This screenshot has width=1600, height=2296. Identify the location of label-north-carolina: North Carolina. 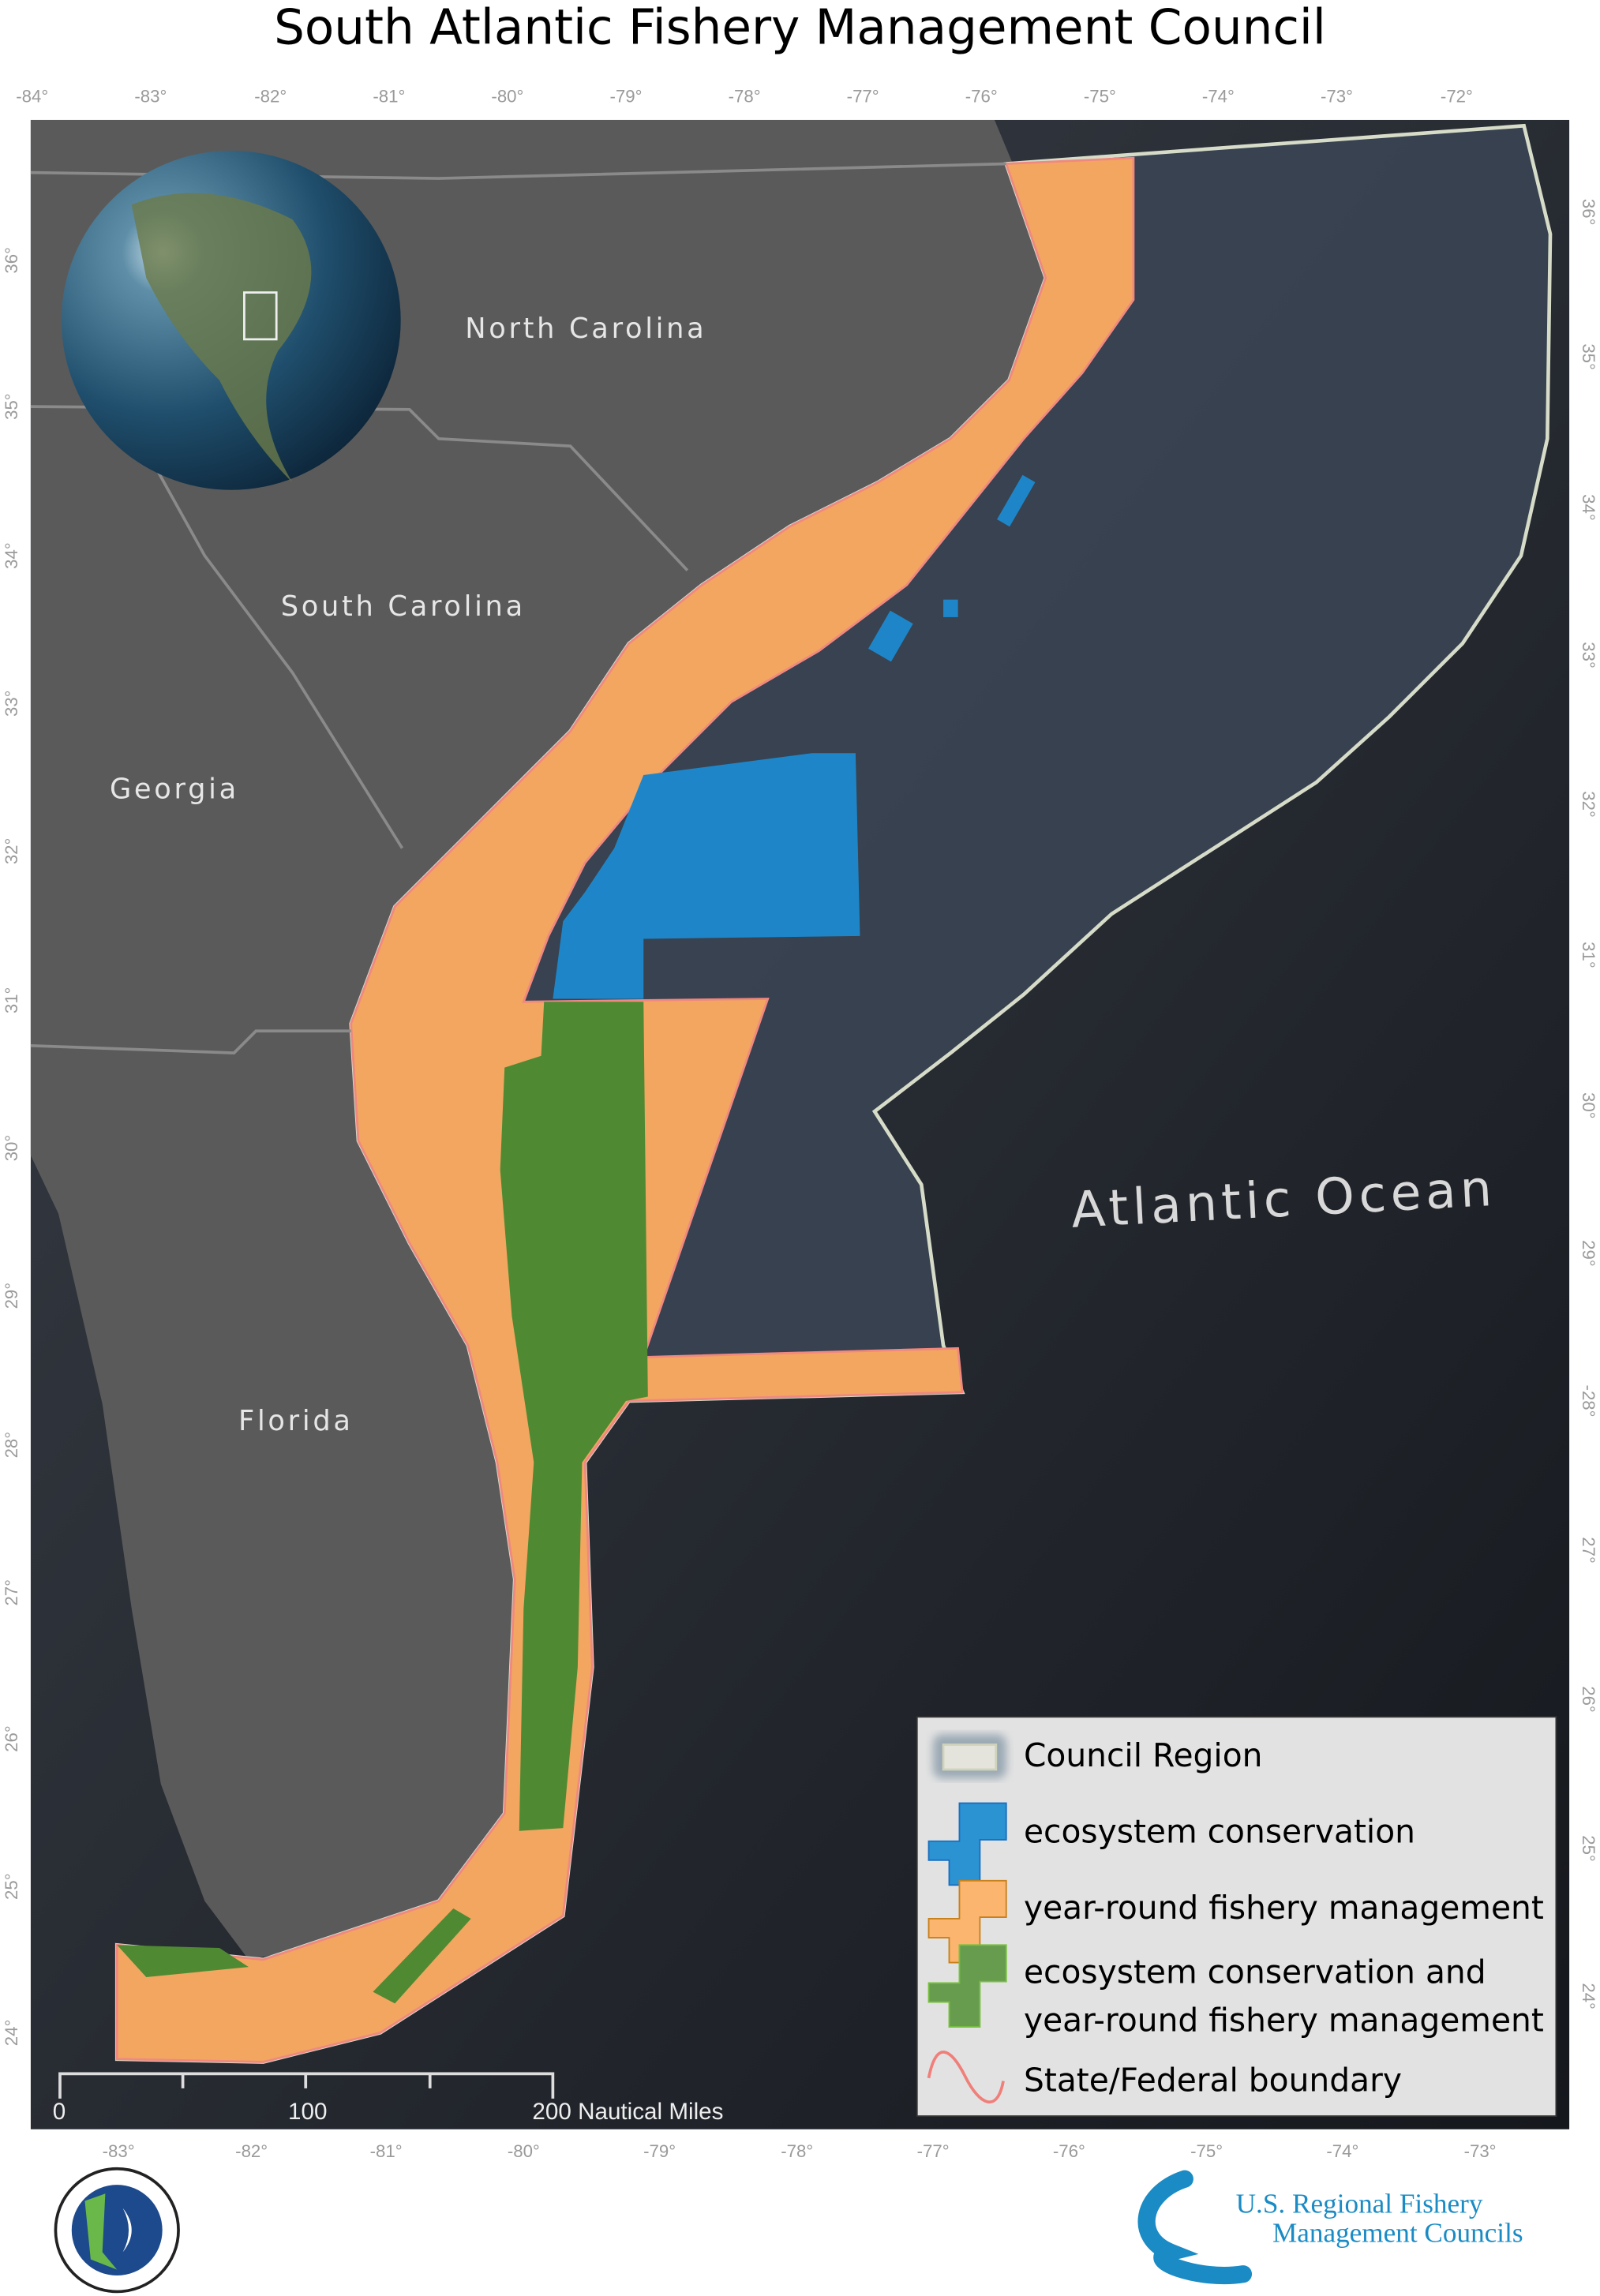
(585, 329).